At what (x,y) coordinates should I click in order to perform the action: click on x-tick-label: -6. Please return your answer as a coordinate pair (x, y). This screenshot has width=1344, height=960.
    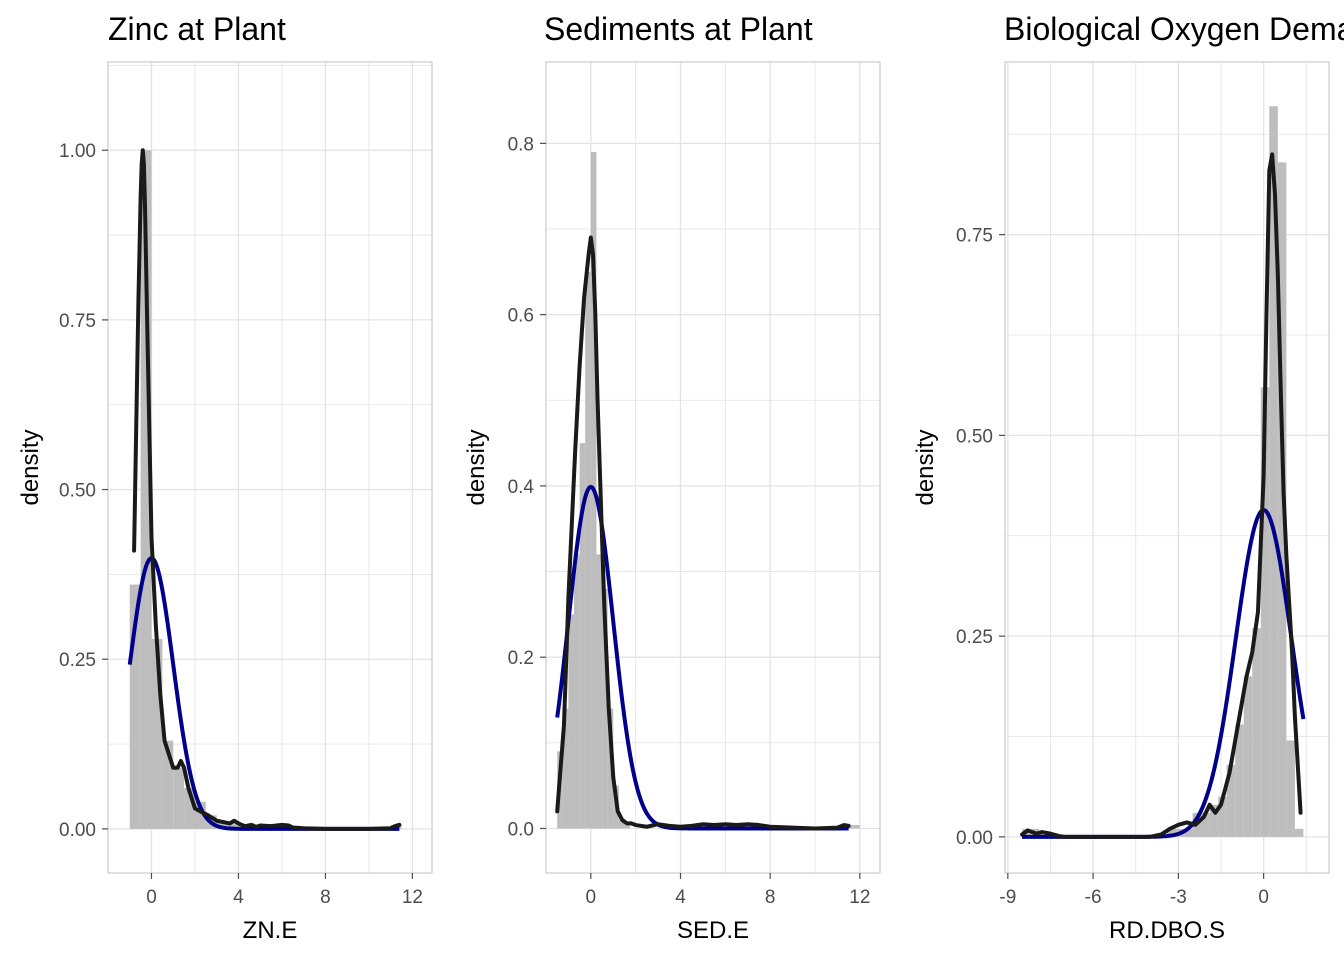
    Looking at the image, I should click on (1093, 897).